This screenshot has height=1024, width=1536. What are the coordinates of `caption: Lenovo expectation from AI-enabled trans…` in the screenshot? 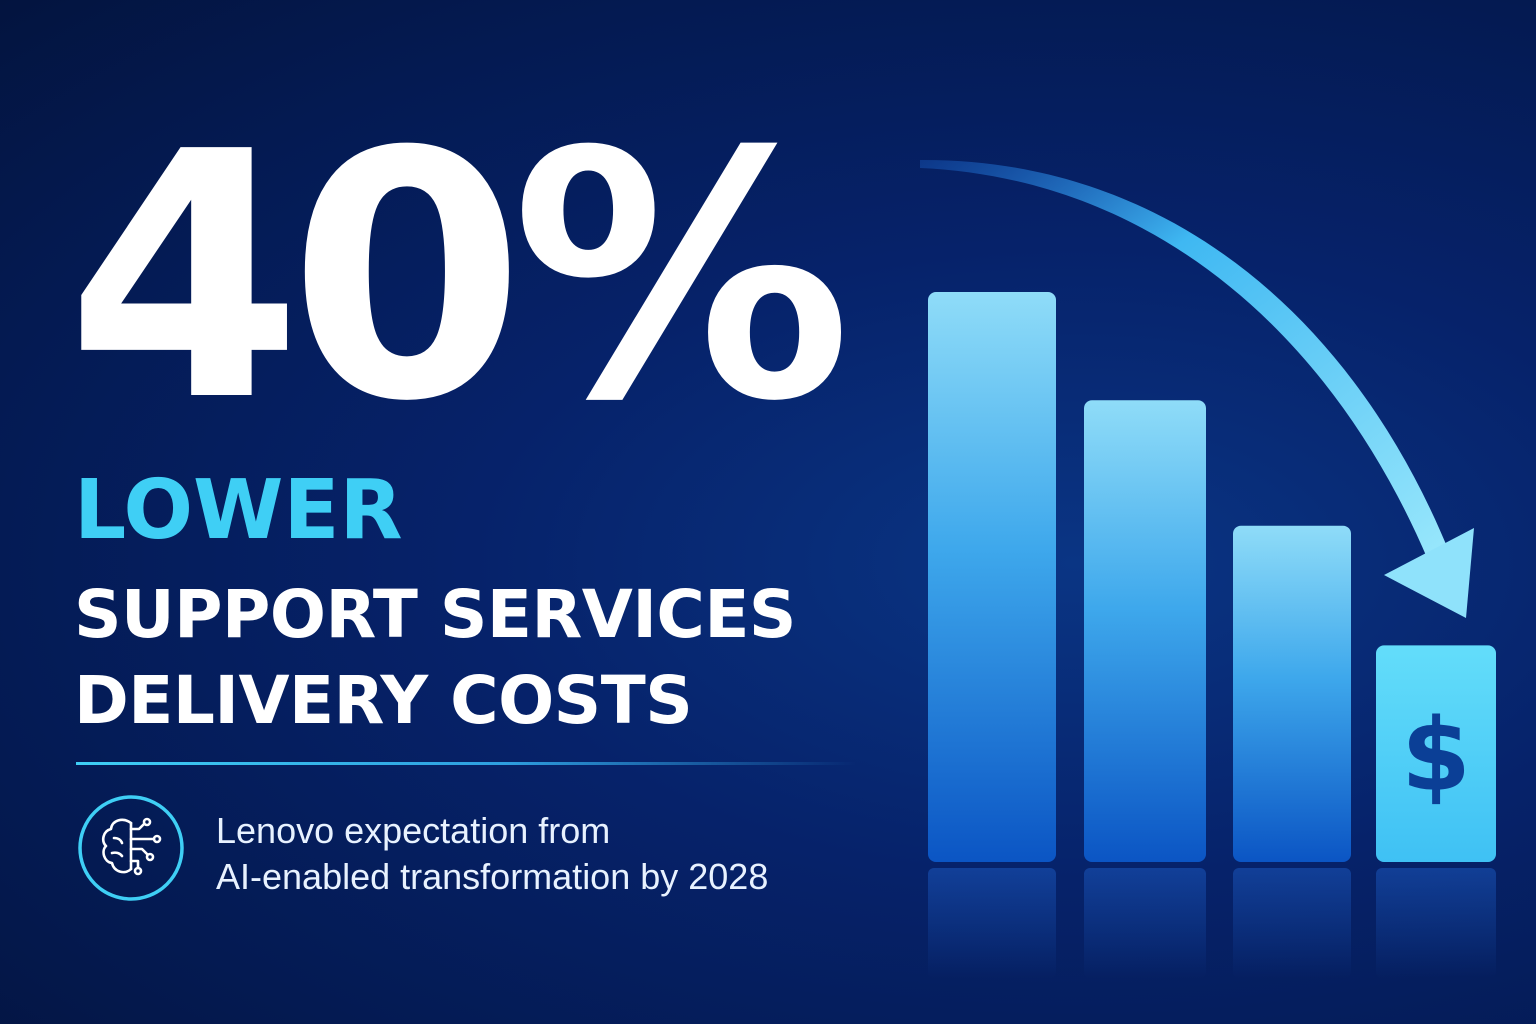 It's located at (492, 854).